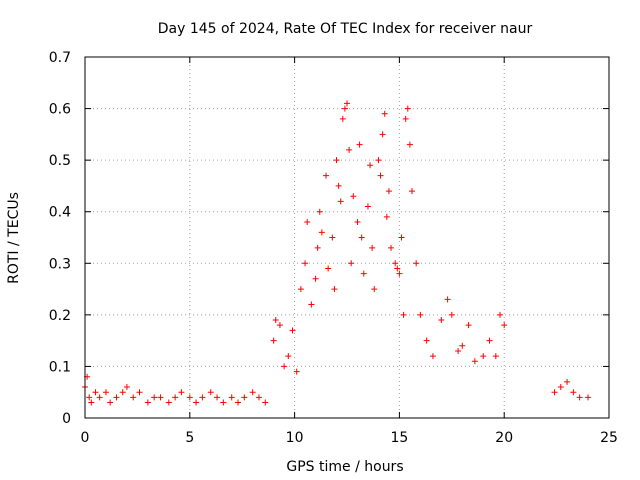 The width and height of the screenshot is (640, 480). I want to click on y-tick-label: 0.4, so click(60, 213).